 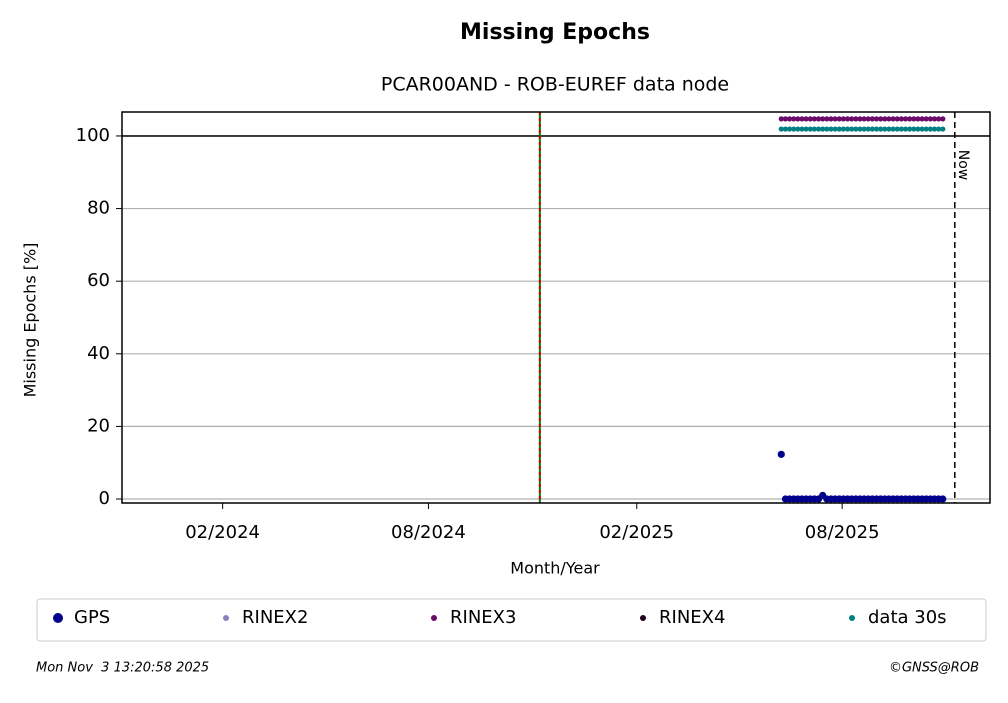 I want to click on x-axis-label: Month/Year, so click(x=555, y=568).